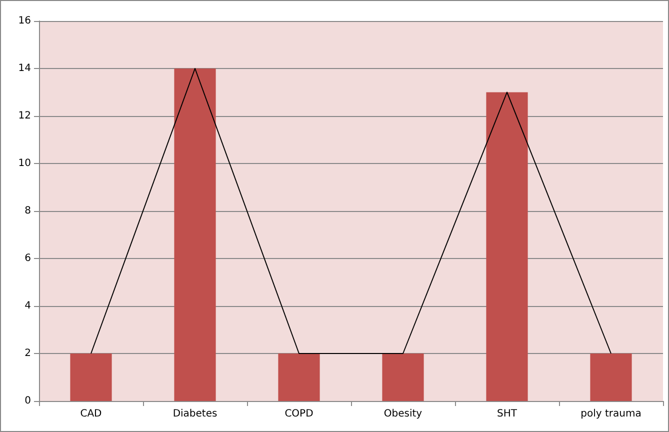 Image resolution: width=669 pixels, height=432 pixels. What do you see at coordinates (507, 414) in the screenshot?
I see `x-tick-label: SHT` at bounding box center [507, 414].